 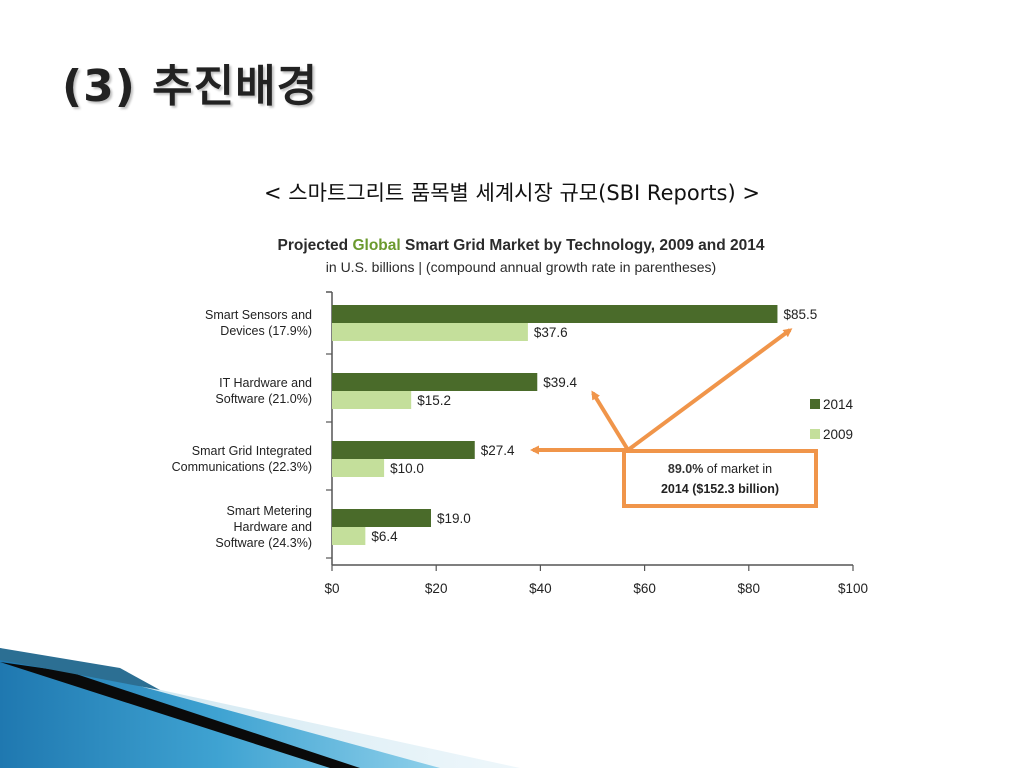 I want to click on bar-value-label: $39.4, so click(x=560, y=382).